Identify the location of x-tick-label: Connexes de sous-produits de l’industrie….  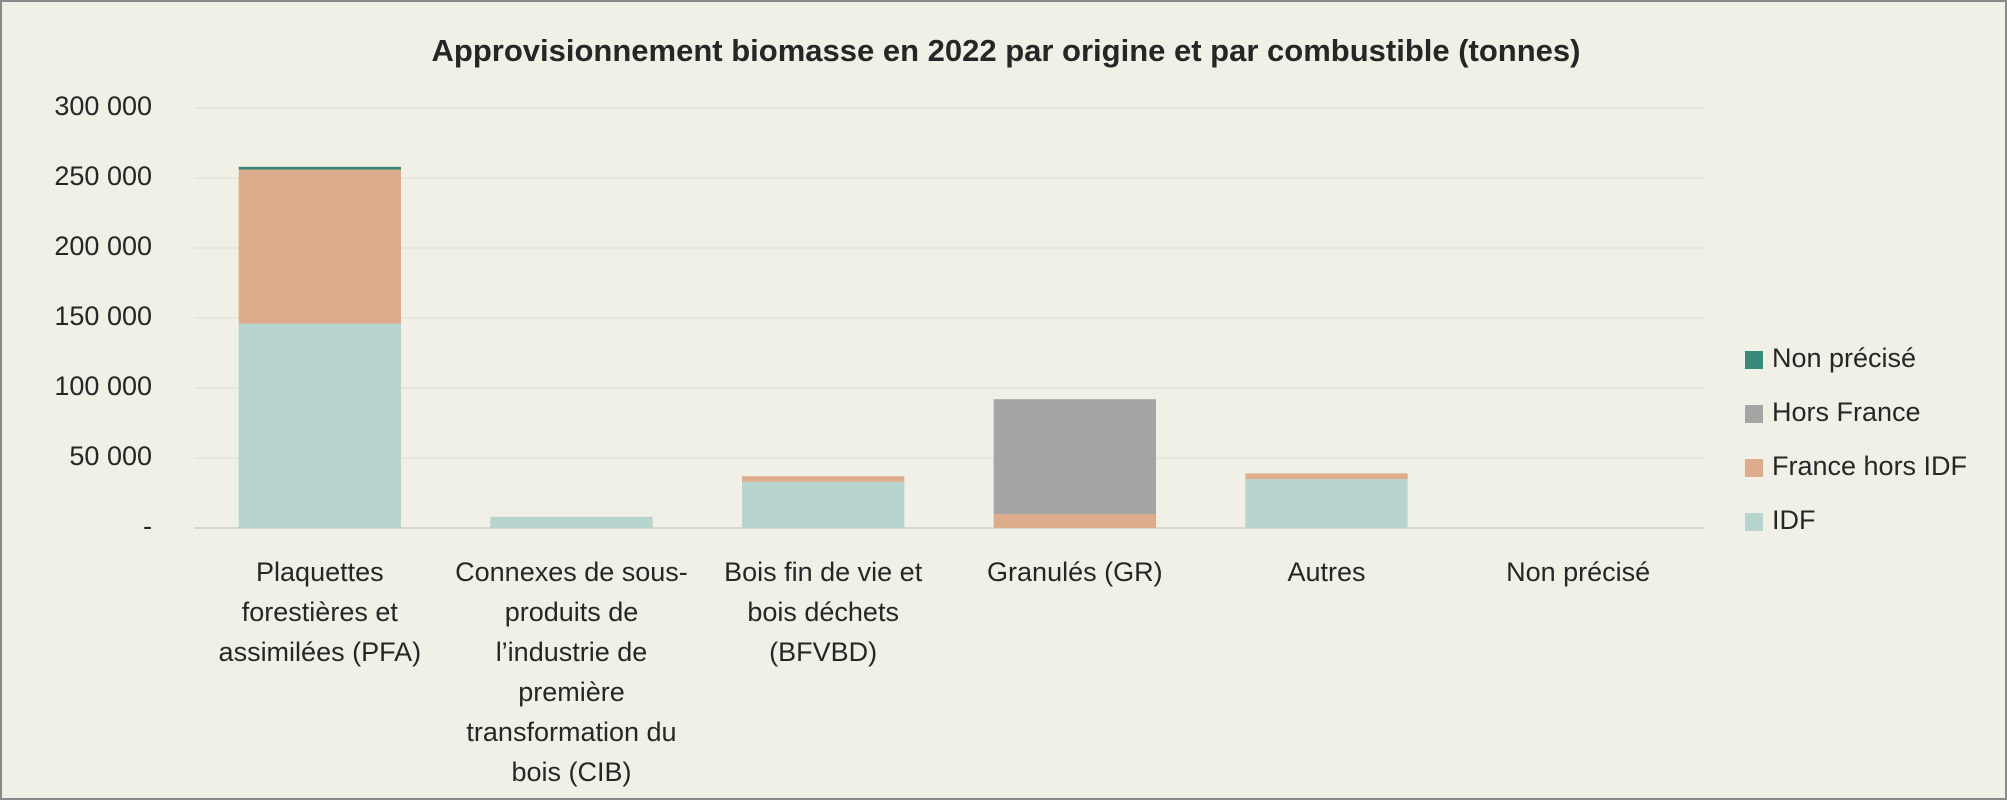
(571, 672).